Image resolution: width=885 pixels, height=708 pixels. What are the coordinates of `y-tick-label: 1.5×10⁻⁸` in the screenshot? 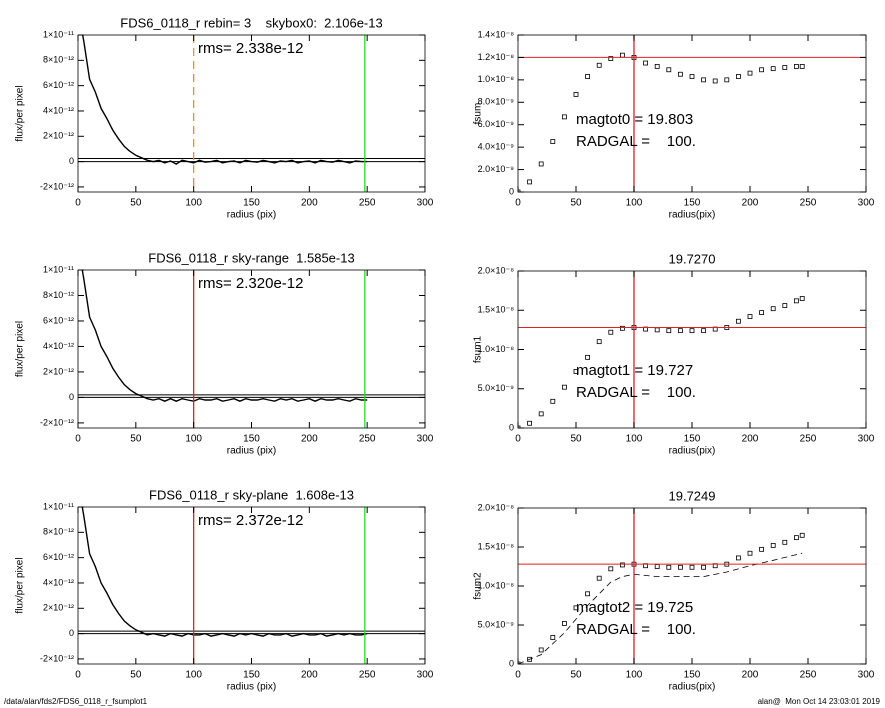 It's located at (496, 310).